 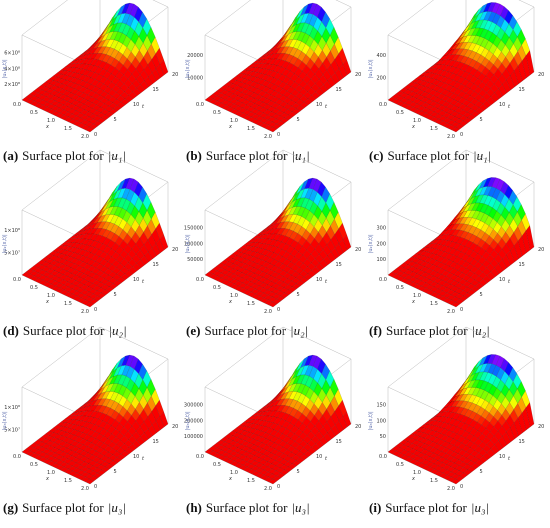 I want to click on caption: (c) Surface plot for |u₁|, so click(x=430, y=155).